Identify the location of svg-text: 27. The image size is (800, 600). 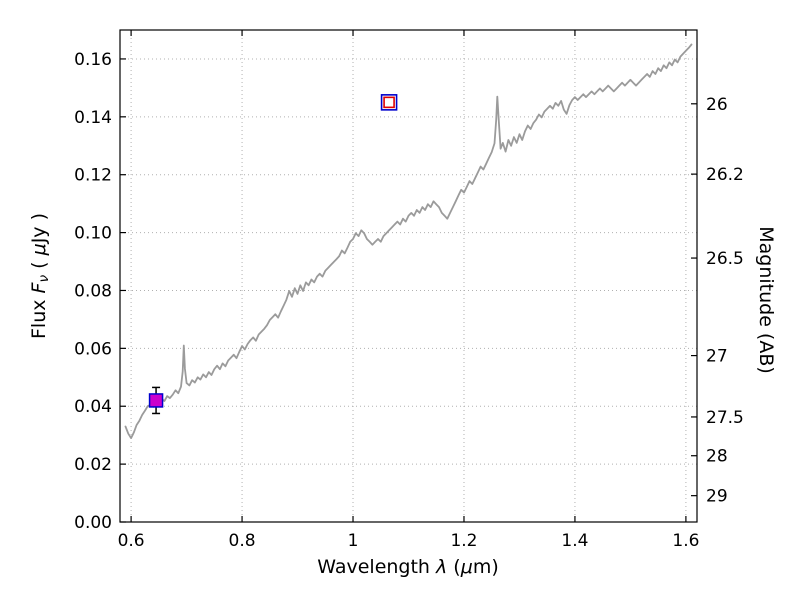
(717, 357).